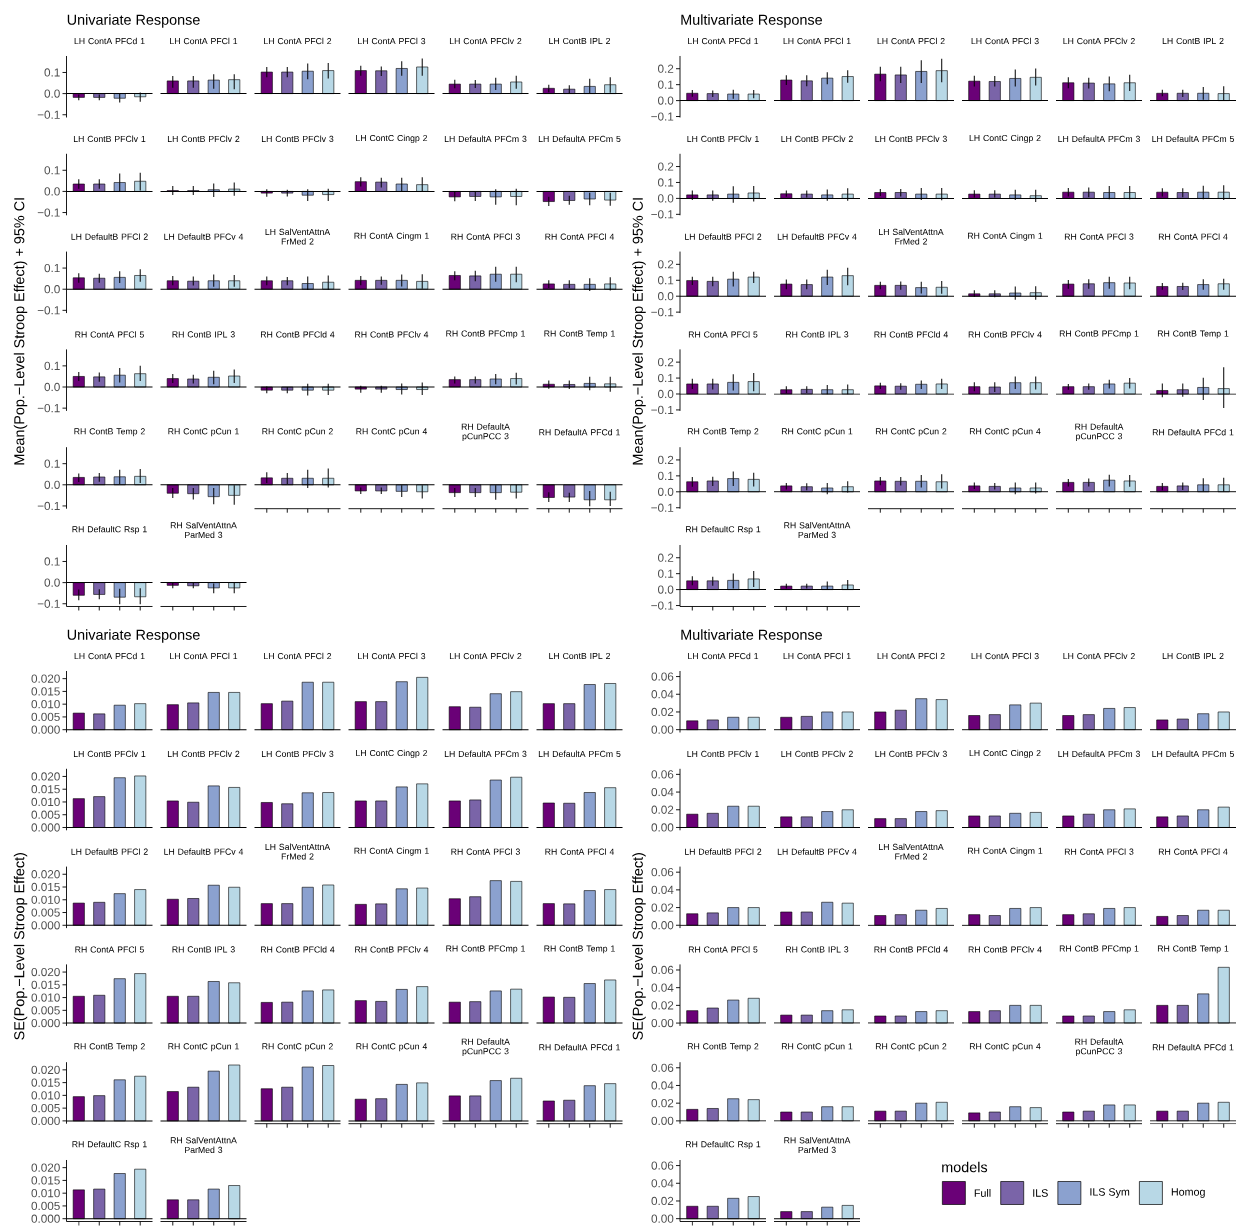 The height and width of the screenshot is (1226, 1236). What do you see at coordinates (485, 41) in the screenshot?
I see `x-tick-label: LH ContA PFClv 2` at bounding box center [485, 41].